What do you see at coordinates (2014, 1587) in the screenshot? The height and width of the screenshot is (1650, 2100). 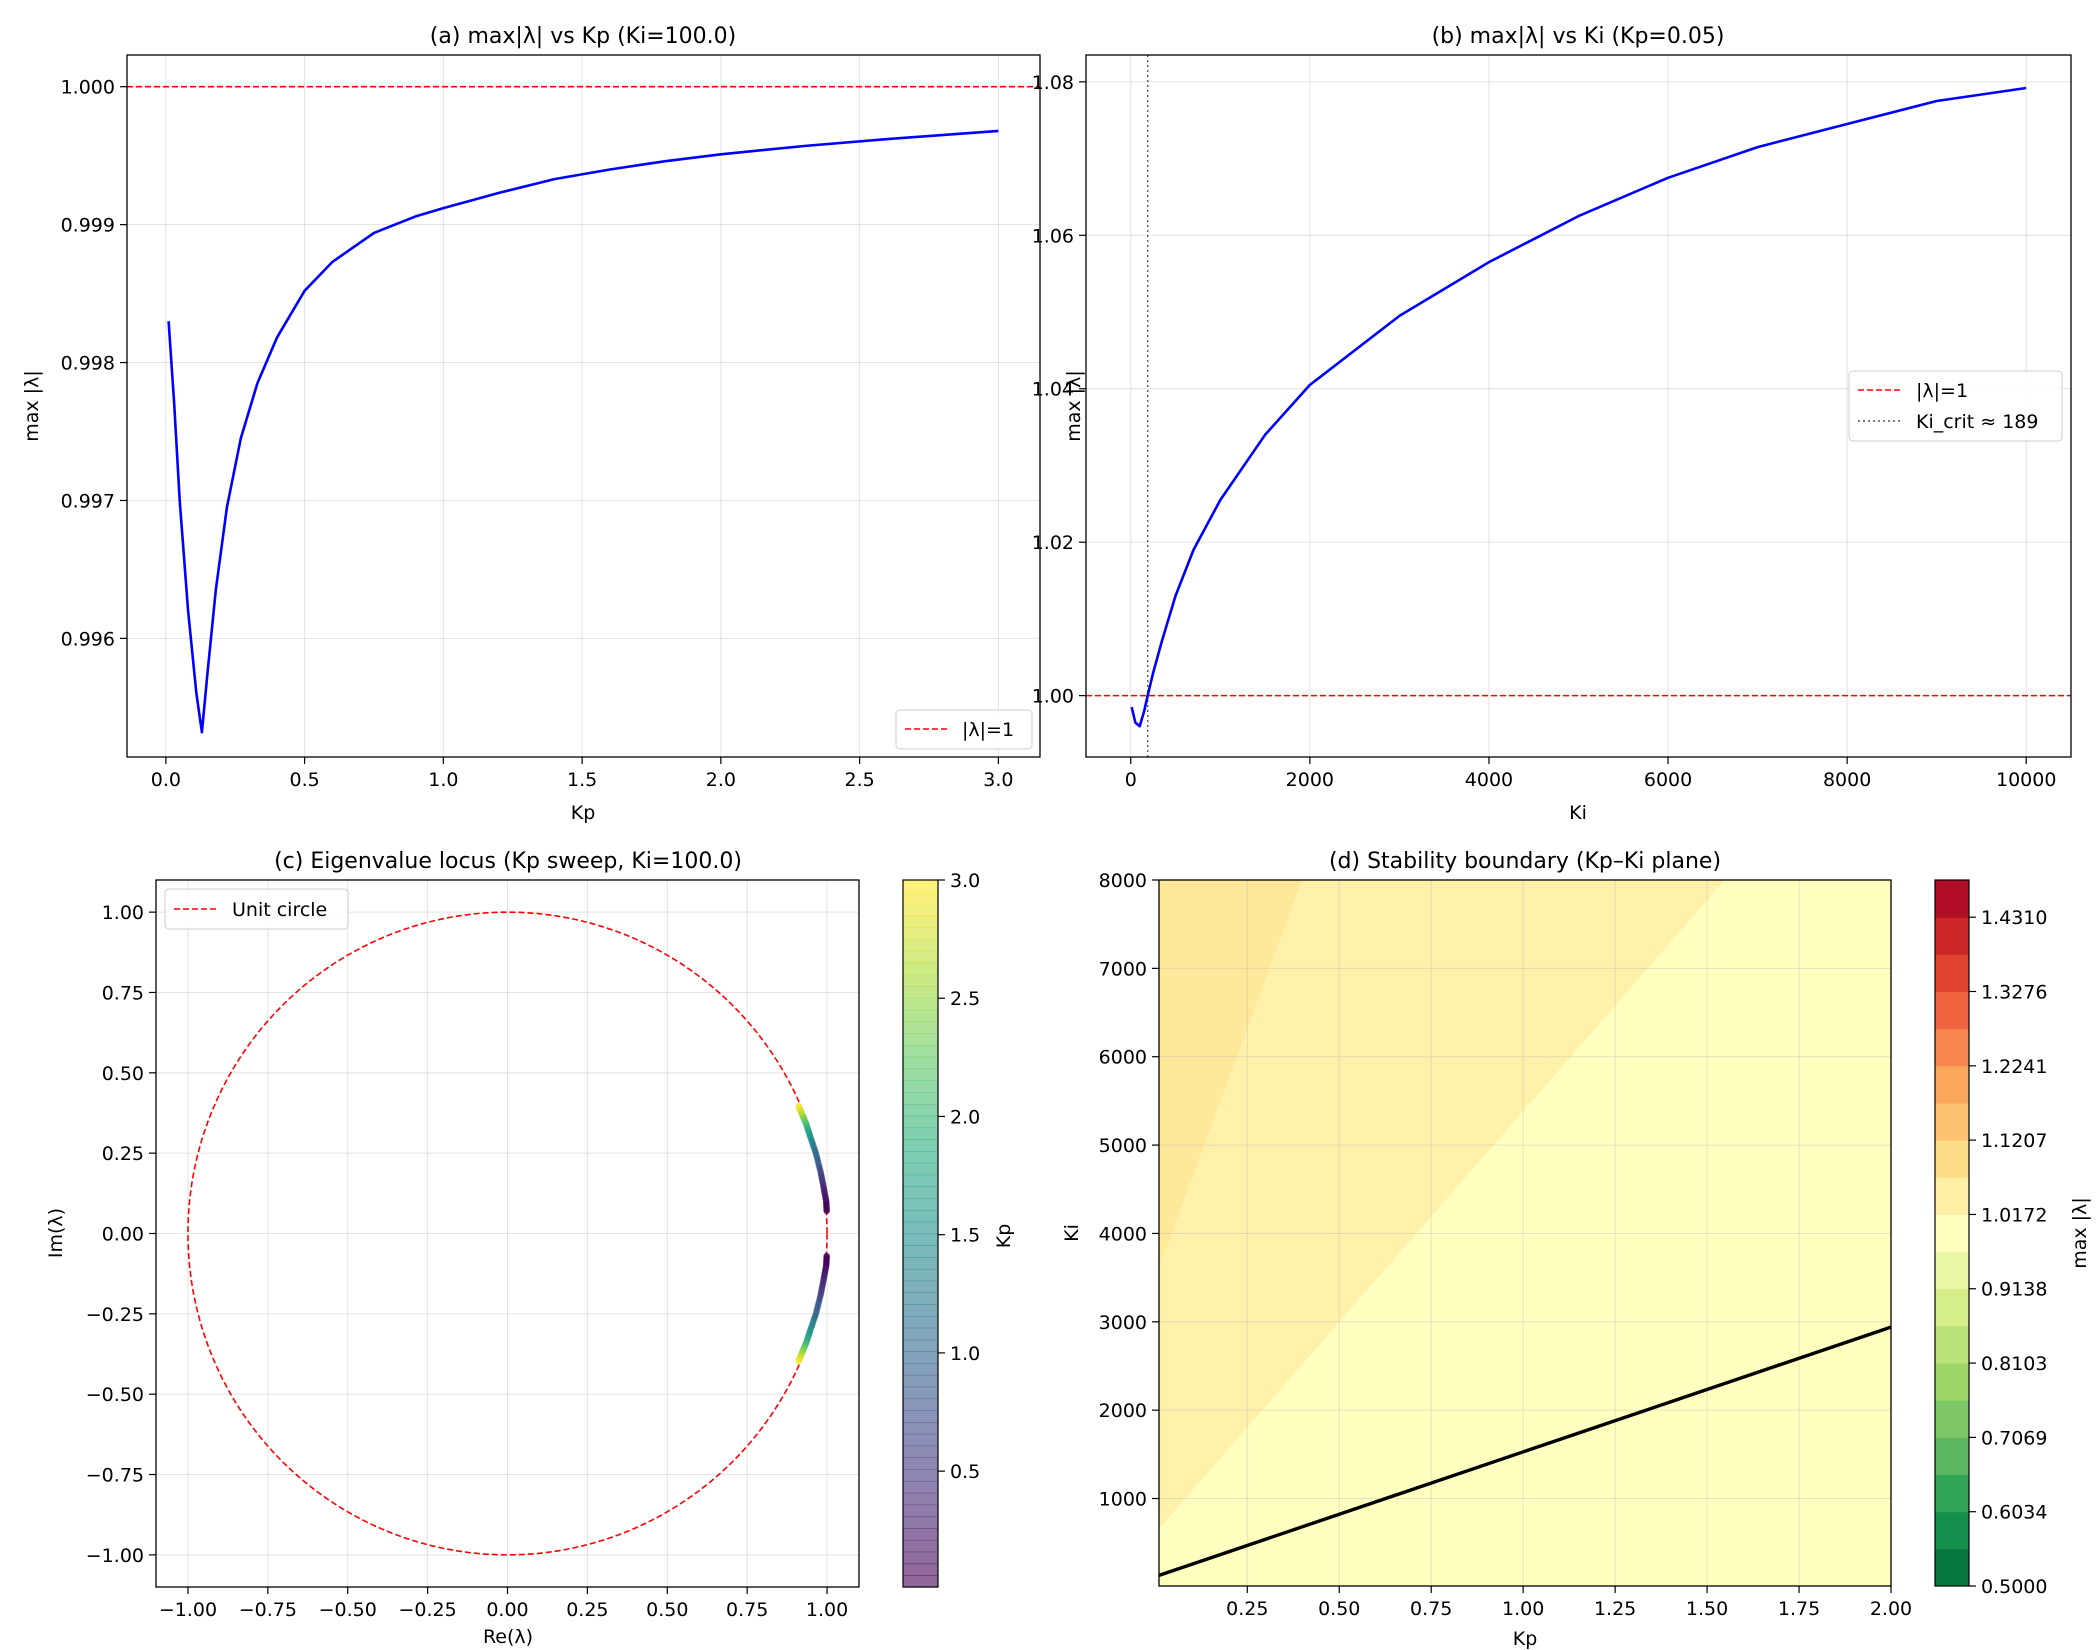 I see `panel-d-colorbar-tick-label: 0.5000` at bounding box center [2014, 1587].